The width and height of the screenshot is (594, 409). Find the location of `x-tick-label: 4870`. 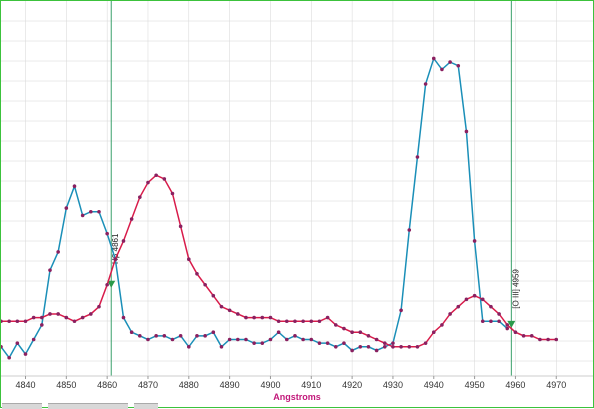

x-tick-label: 4870 is located at coordinates (148, 385).